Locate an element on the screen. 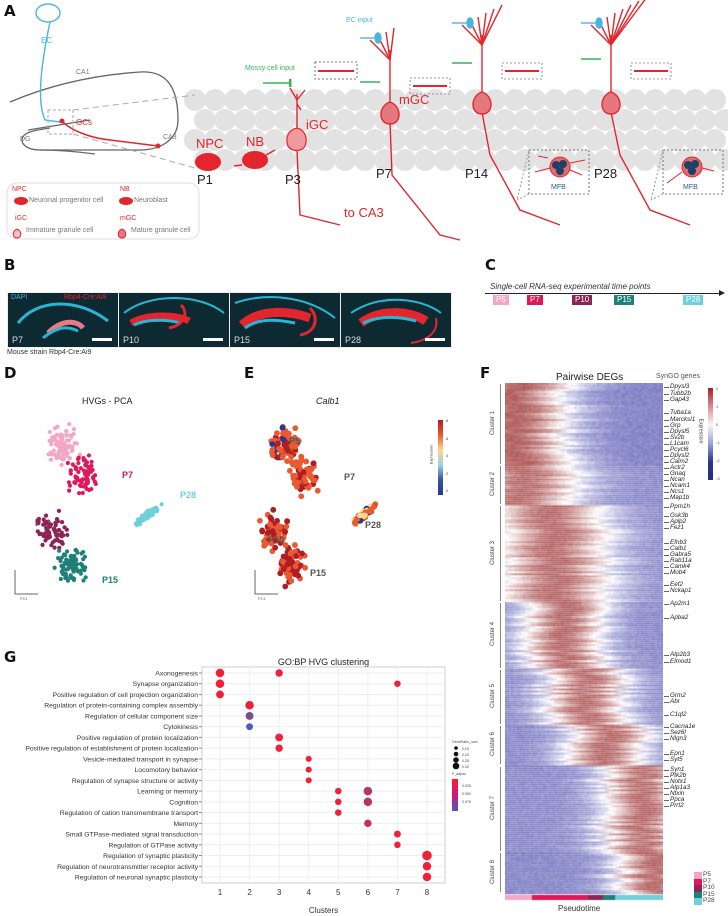 The height and width of the screenshot is (916, 728). group-label-p28: P28 is located at coordinates (373, 525).